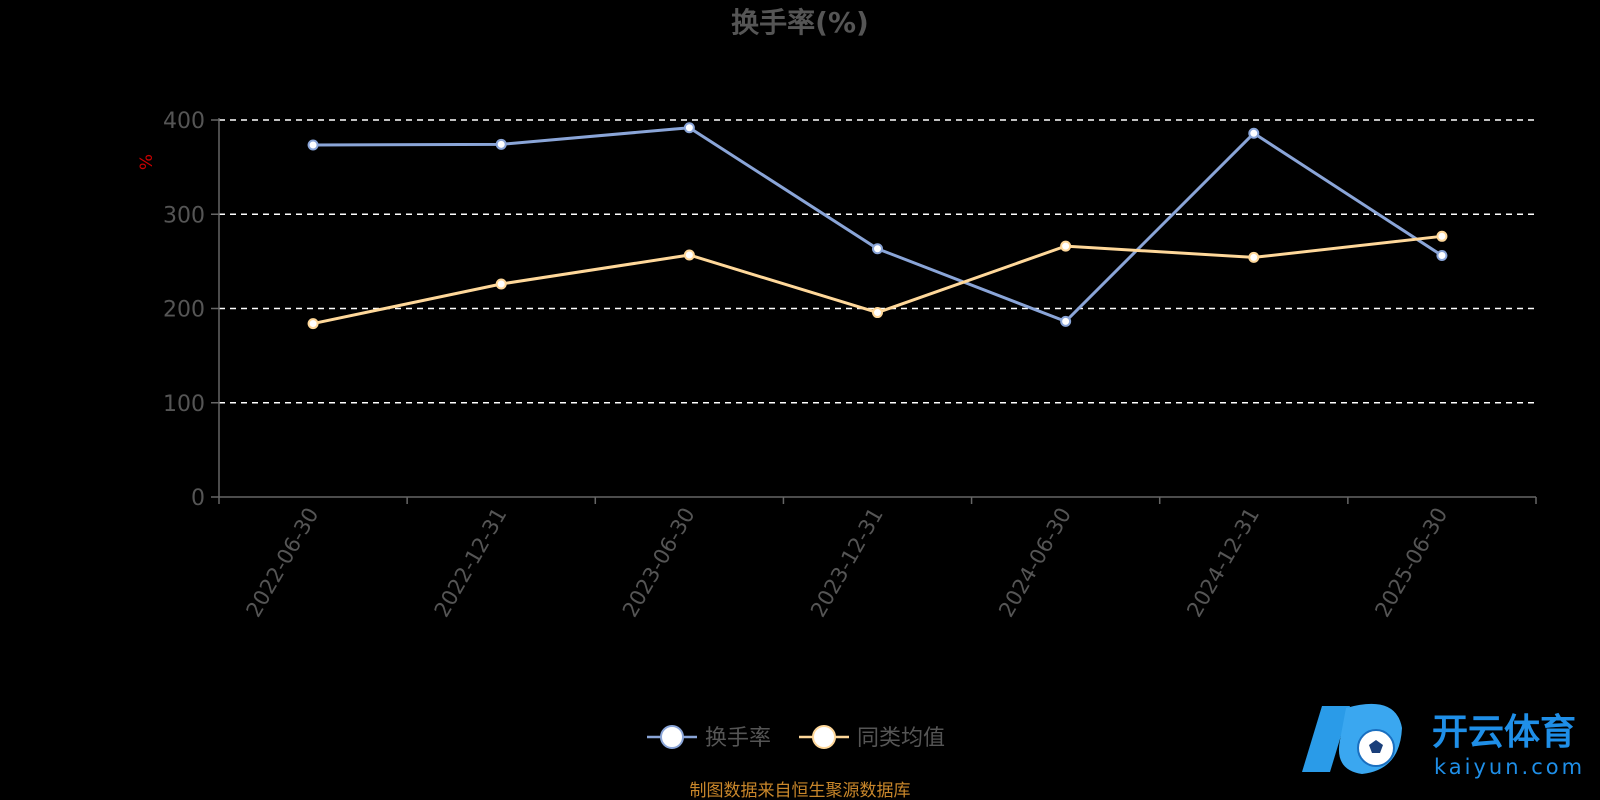 This screenshot has width=1600, height=800. What do you see at coordinates (184, 404) in the screenshot?
I see `y-tick-label: 100` at bounding box center [184, 404].